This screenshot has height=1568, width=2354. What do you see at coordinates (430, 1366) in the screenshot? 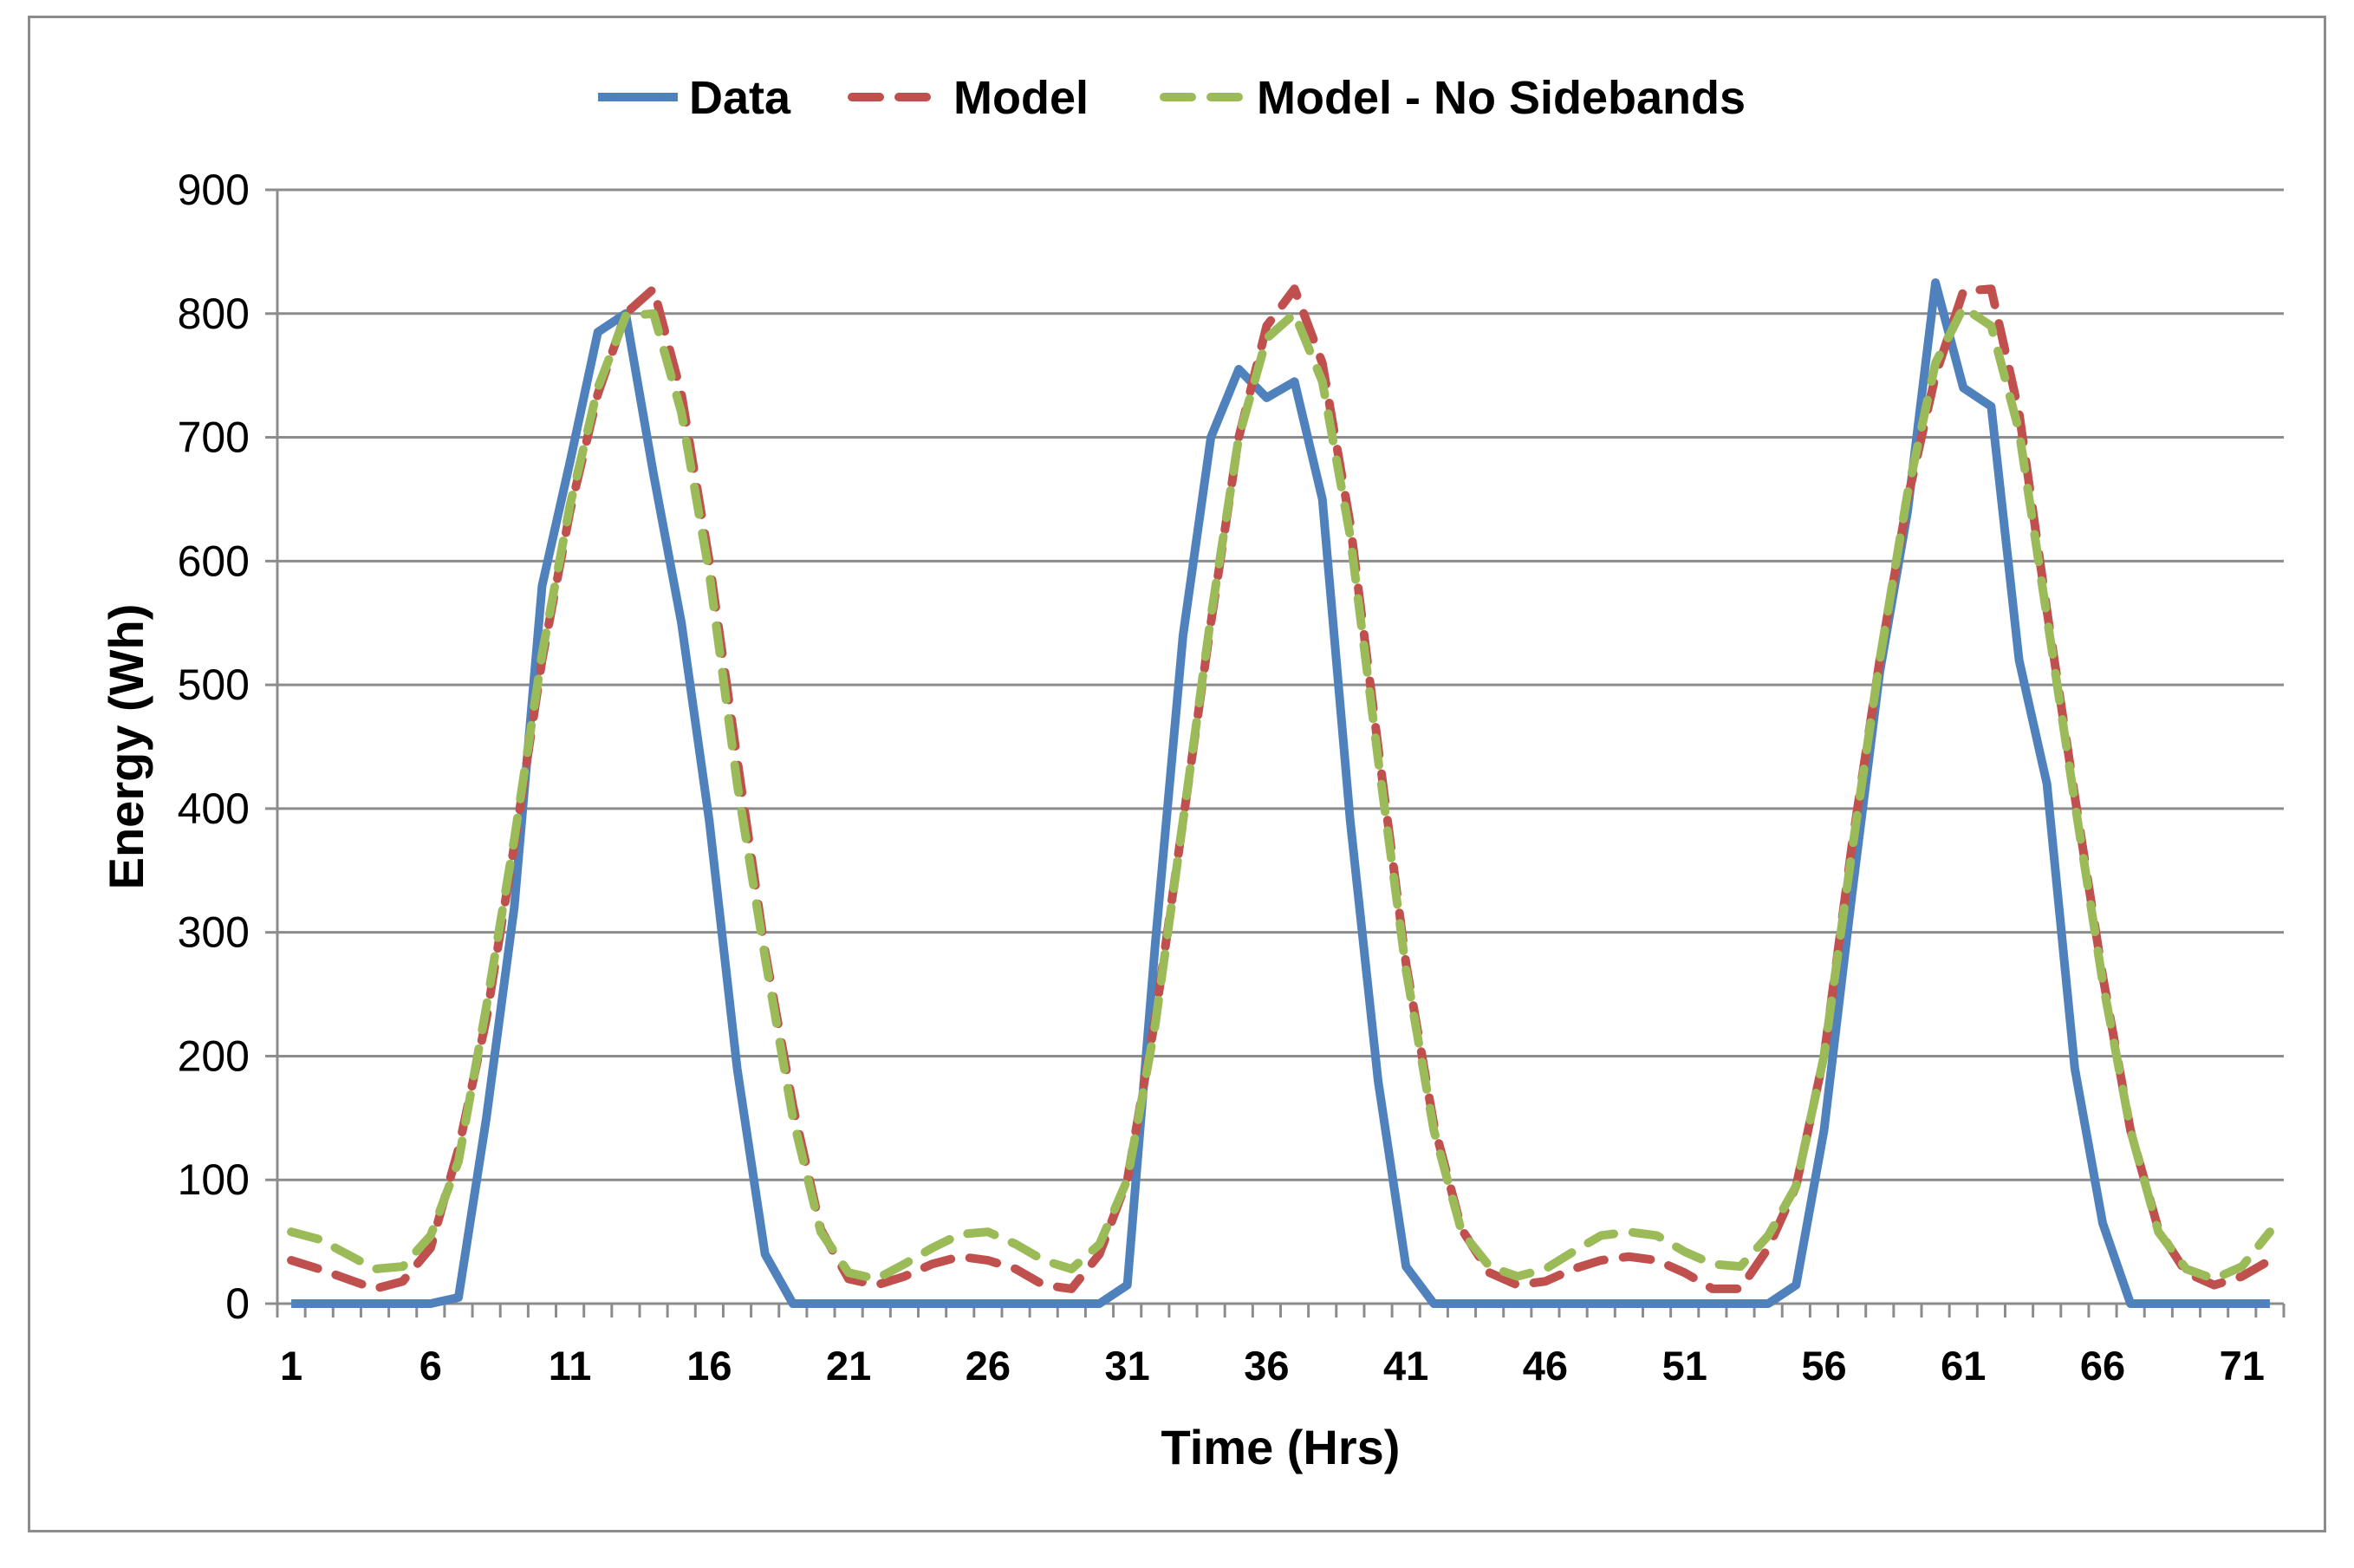
I see `x-tick-label: 6` at bounding box center [430, 1366].